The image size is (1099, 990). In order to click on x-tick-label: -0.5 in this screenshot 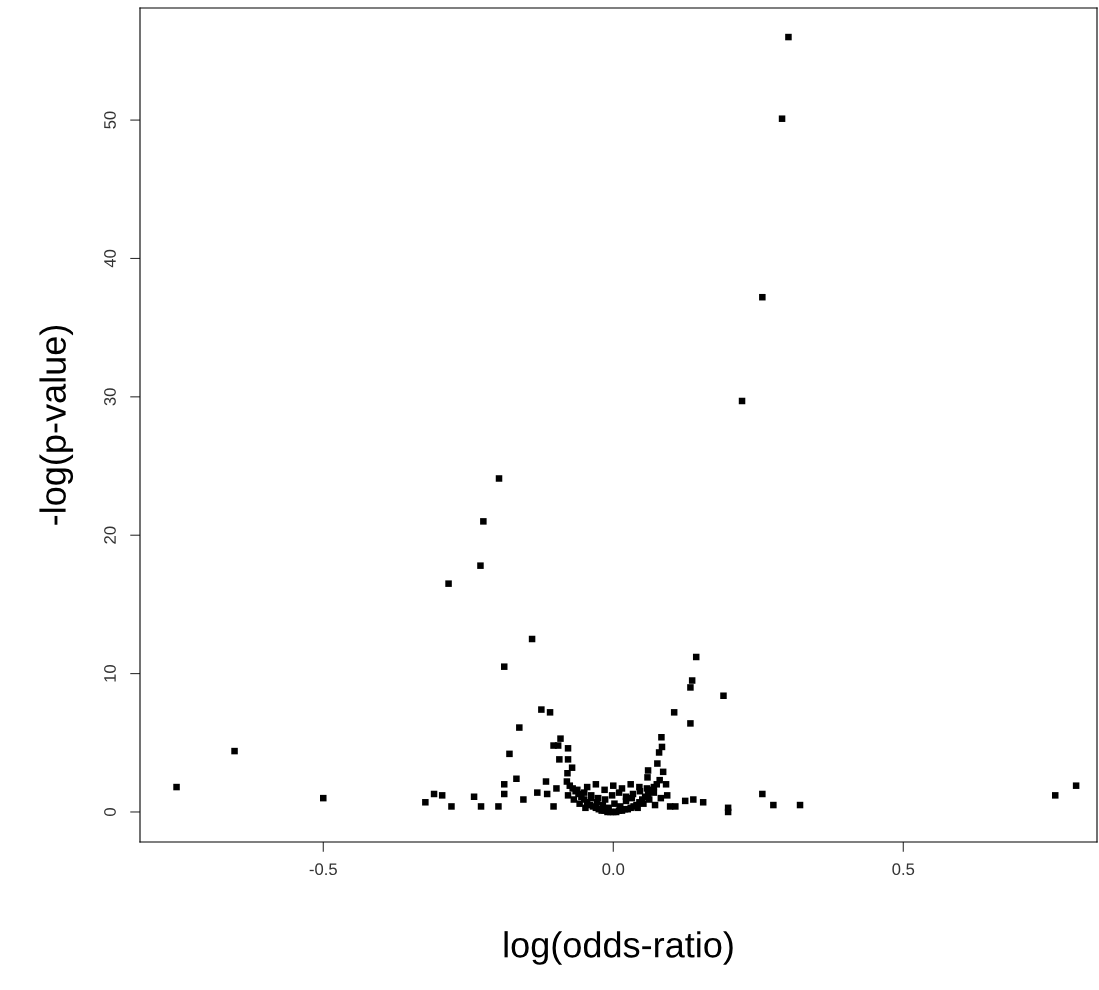, I will do `click(323, 869)`.